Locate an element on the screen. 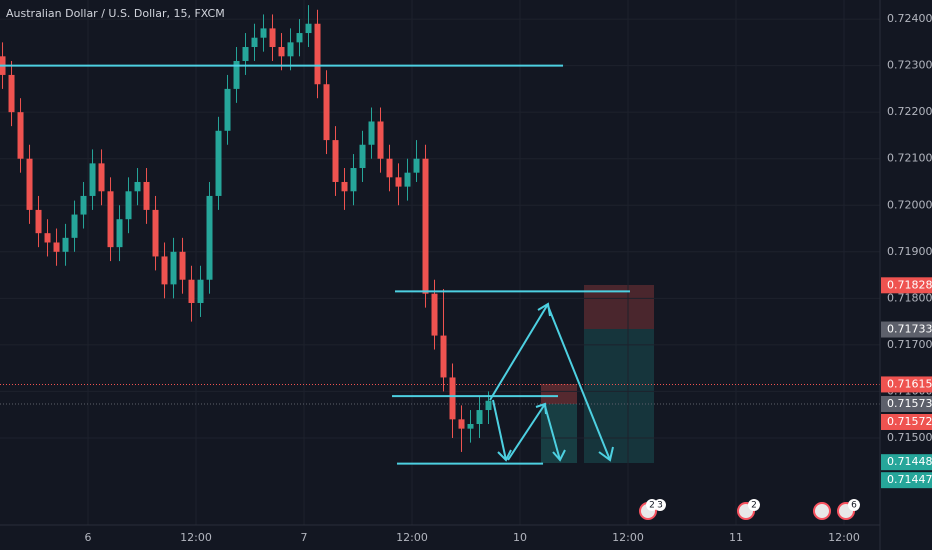 This screenshot has height=550, width=932. y-tick-label: 0.72200 is located at coordinates (909, 111).